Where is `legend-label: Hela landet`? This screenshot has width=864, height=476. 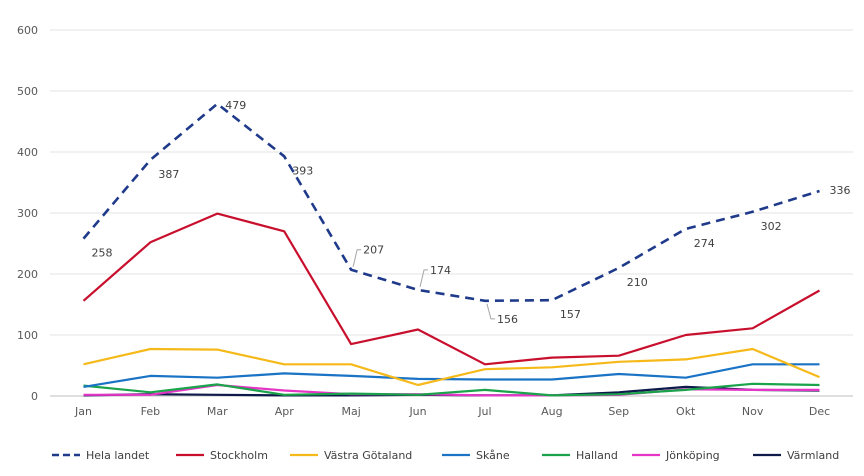
legend-label: Hela landet is located at coordinates (118, 455).